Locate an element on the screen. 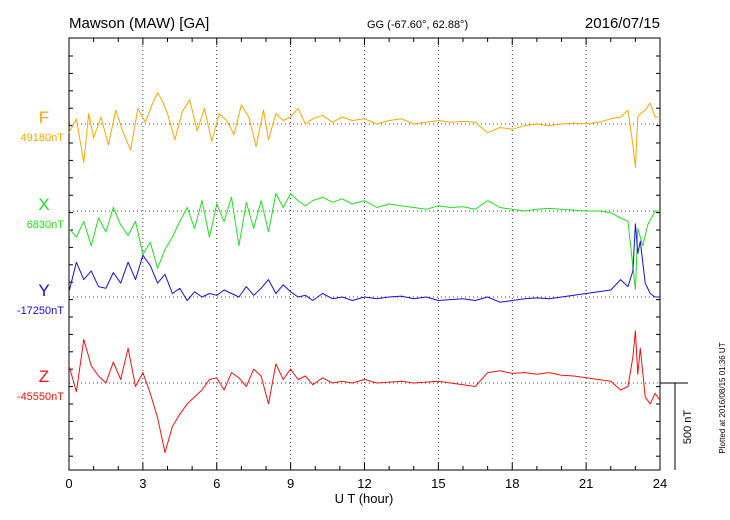 This screenshot has width=730, height=520. x-tick-label: 6 is located at coordinates (216, 483).